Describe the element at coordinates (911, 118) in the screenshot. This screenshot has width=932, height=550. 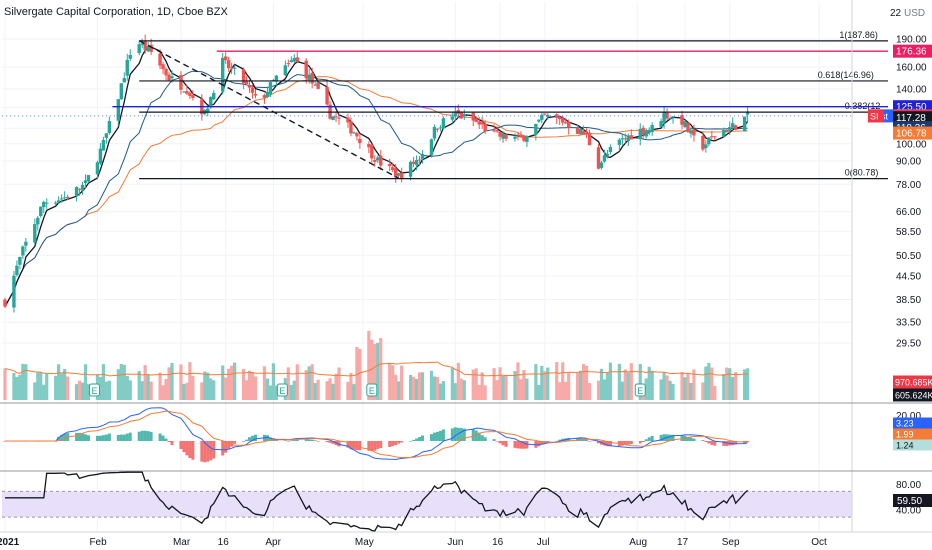
I see `price-badge-text: 117.28` at that location.